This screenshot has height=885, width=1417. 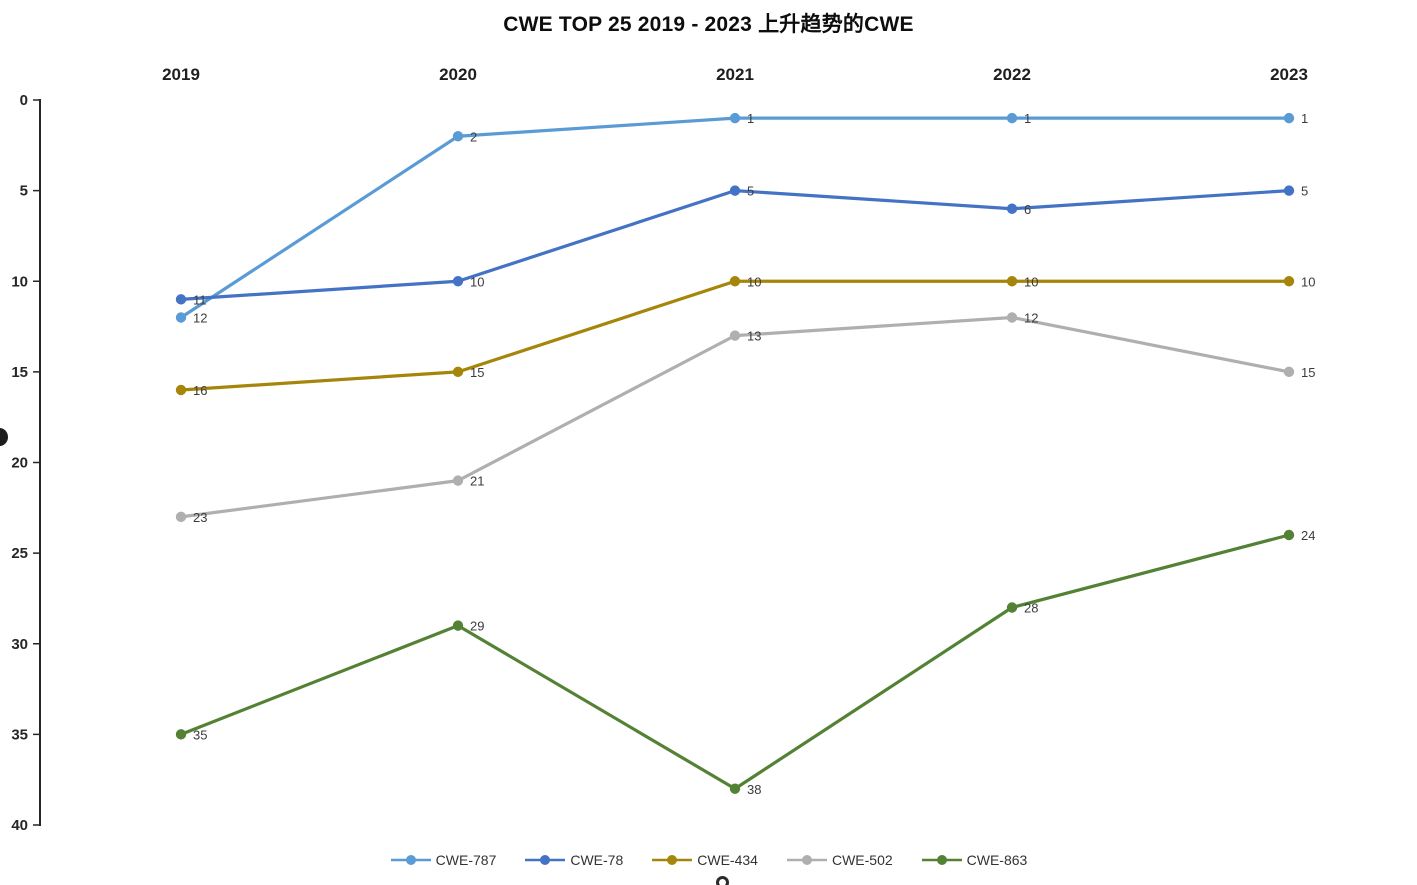 What do you see at coordinates (1308, 372) in the screenshot?
I see `data-label-CWE-502-2023: 15` at bounding box center [1308, 372].